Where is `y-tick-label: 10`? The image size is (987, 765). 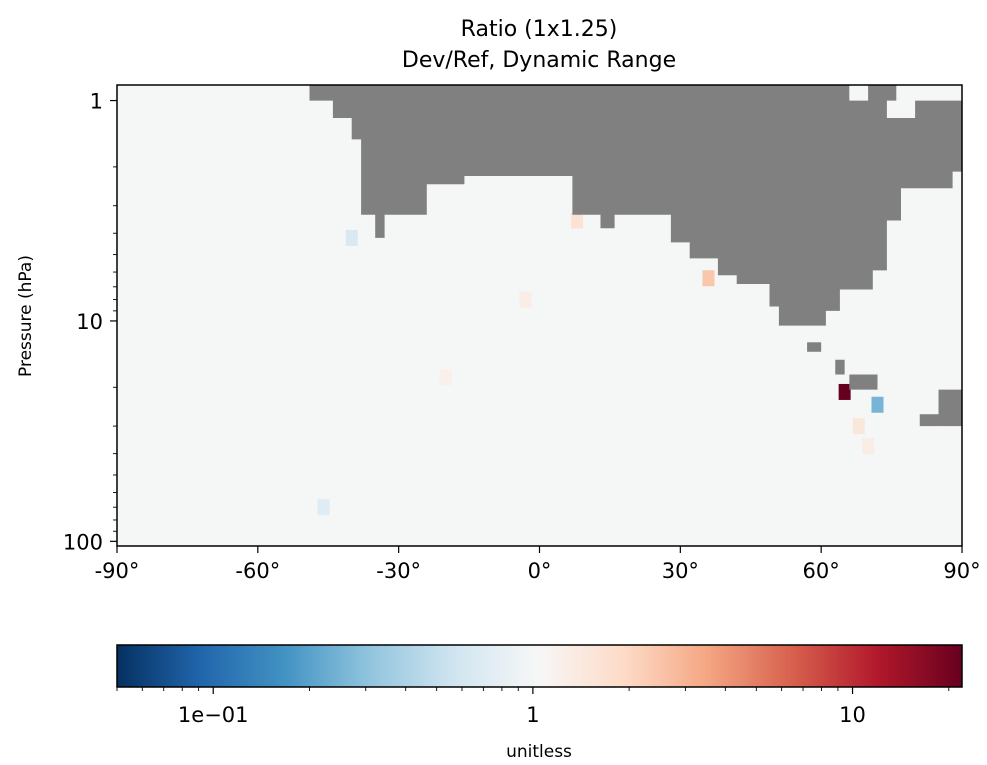 y-tick-label: 10 is located at coordinates (89, 322).